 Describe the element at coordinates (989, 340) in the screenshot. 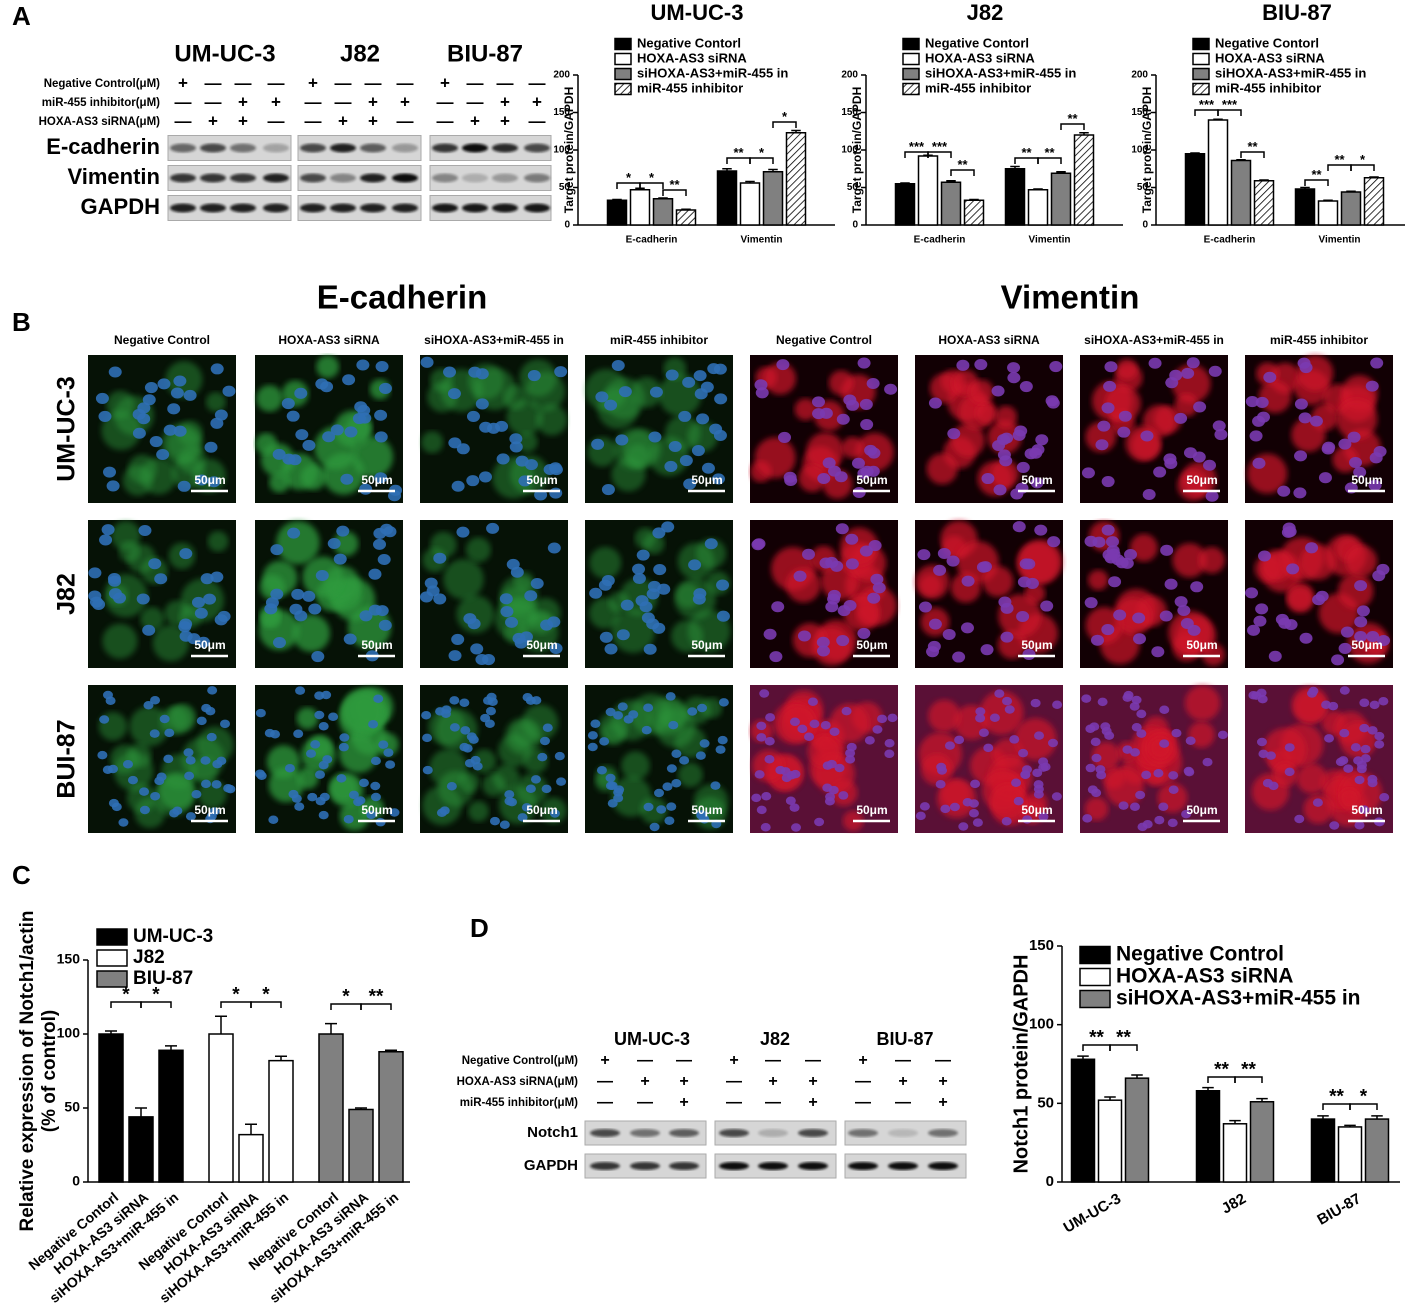

I see `column-label: HOXA-AS3 siRNA` at that location.